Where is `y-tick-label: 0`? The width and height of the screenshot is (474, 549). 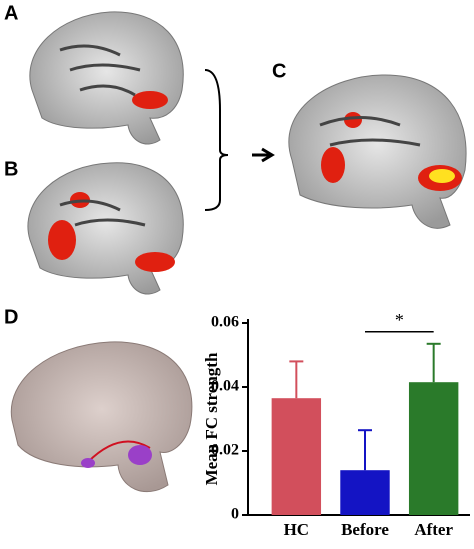 y-tick-label: 0 is located at coordinates (235, 514).